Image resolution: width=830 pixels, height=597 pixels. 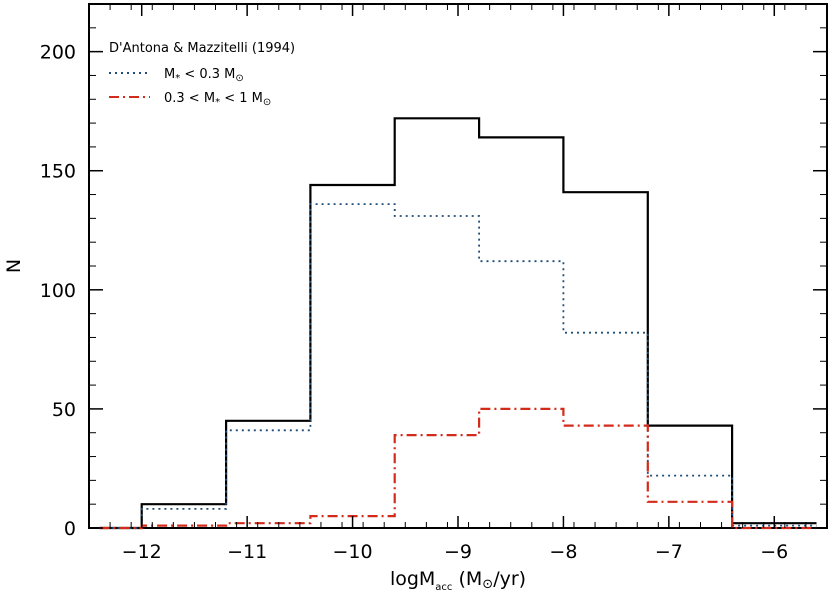 What do you see at coordinates (563, 552) in the screenshot?
I see `x-tick-label: −8` at bounding box center [563, 552].